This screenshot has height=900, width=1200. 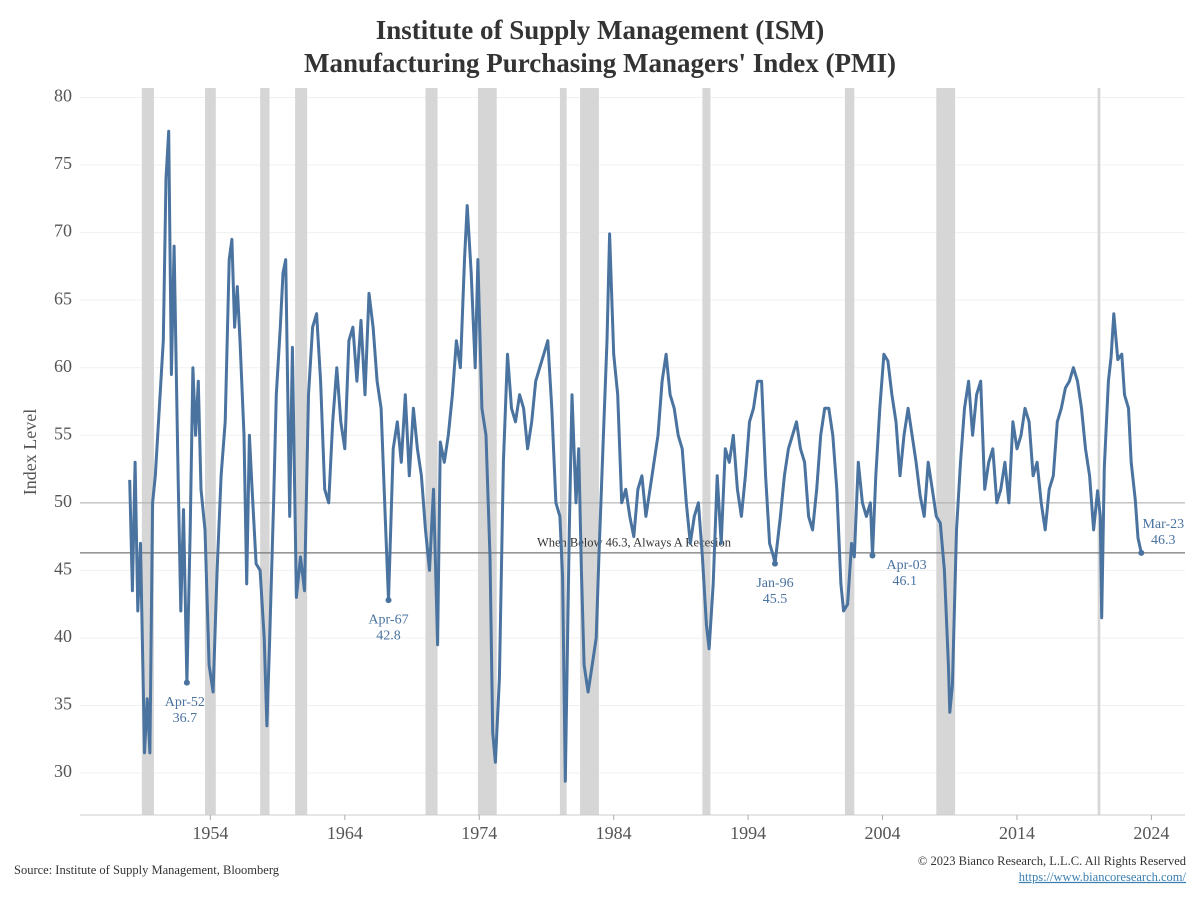 I want to click on x-tick-label: 1994, so click(x=748, y=833).